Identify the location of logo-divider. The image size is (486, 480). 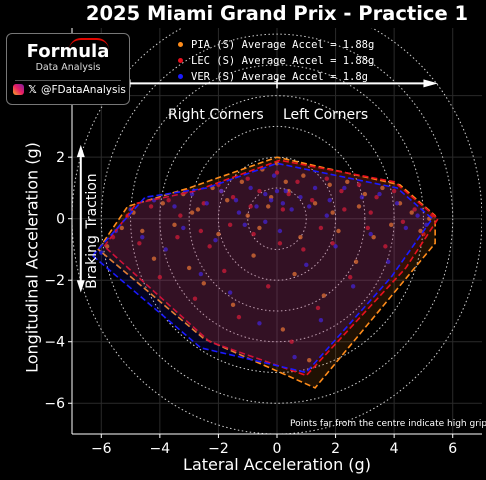
(68, 80).